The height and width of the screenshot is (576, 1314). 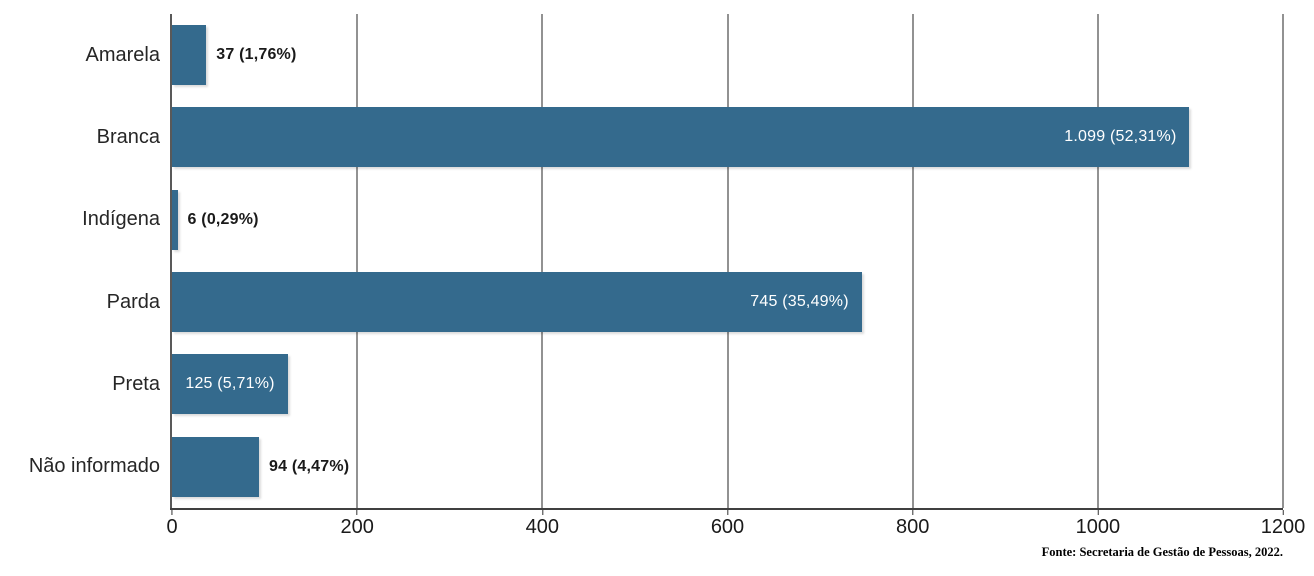 I want to click on x-tick-label: 800, so click(x=912, y=527).